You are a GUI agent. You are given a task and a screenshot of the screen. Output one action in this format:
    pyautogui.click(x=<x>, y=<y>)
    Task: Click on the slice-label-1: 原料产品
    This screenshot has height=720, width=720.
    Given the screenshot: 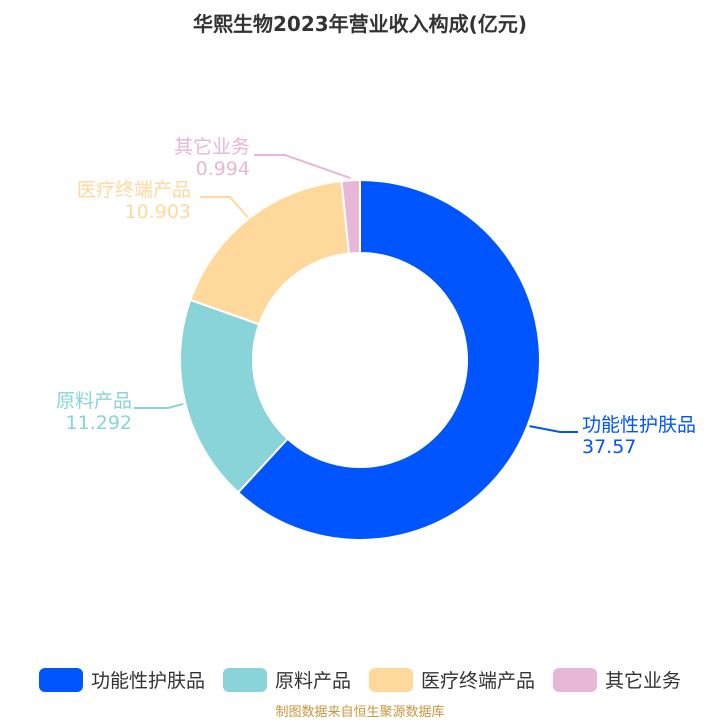 What is the action you would take?
    pyautogui.click(x=94, y=401)
    